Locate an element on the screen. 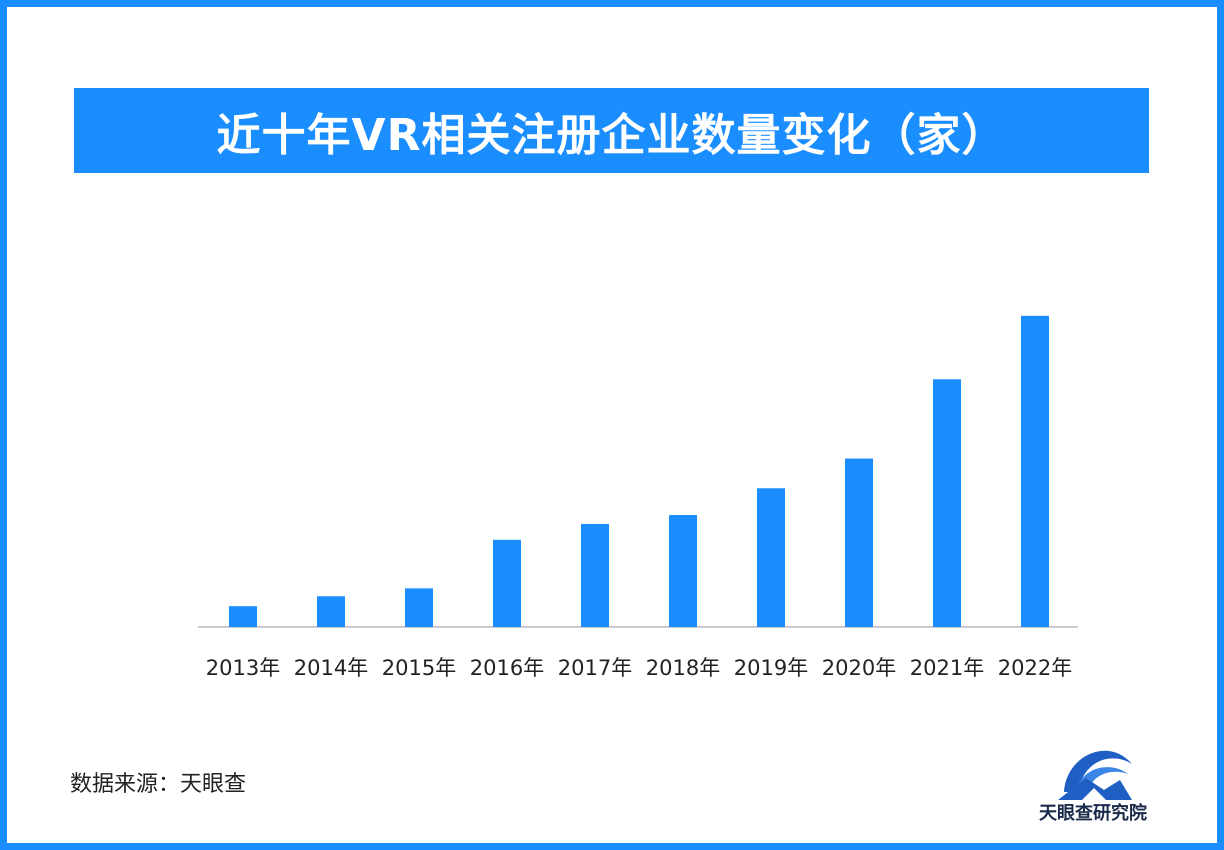  title-banner: 近十年VR相关注册企业数量变化（家） is located at coordinates (611, 130).